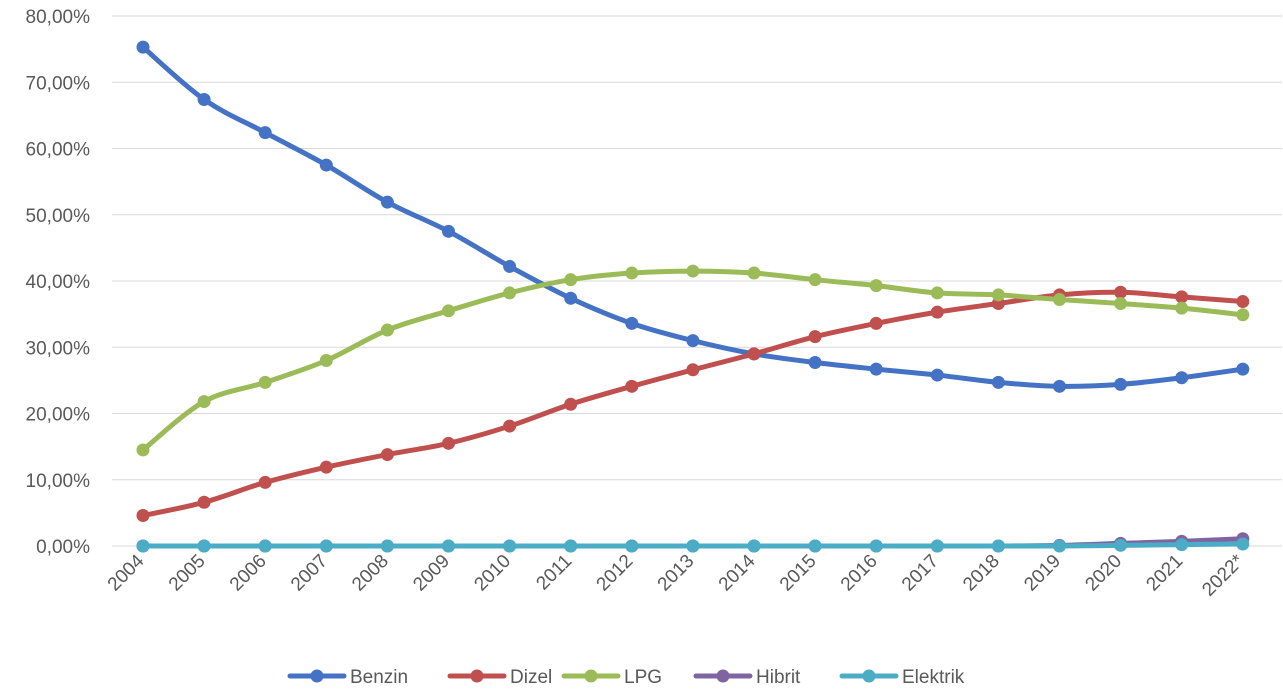  What do you see at coordinates (1042, 573) in the screenshot?
I see `x-tick-label: 2019` at bounding box center [1042, 573].